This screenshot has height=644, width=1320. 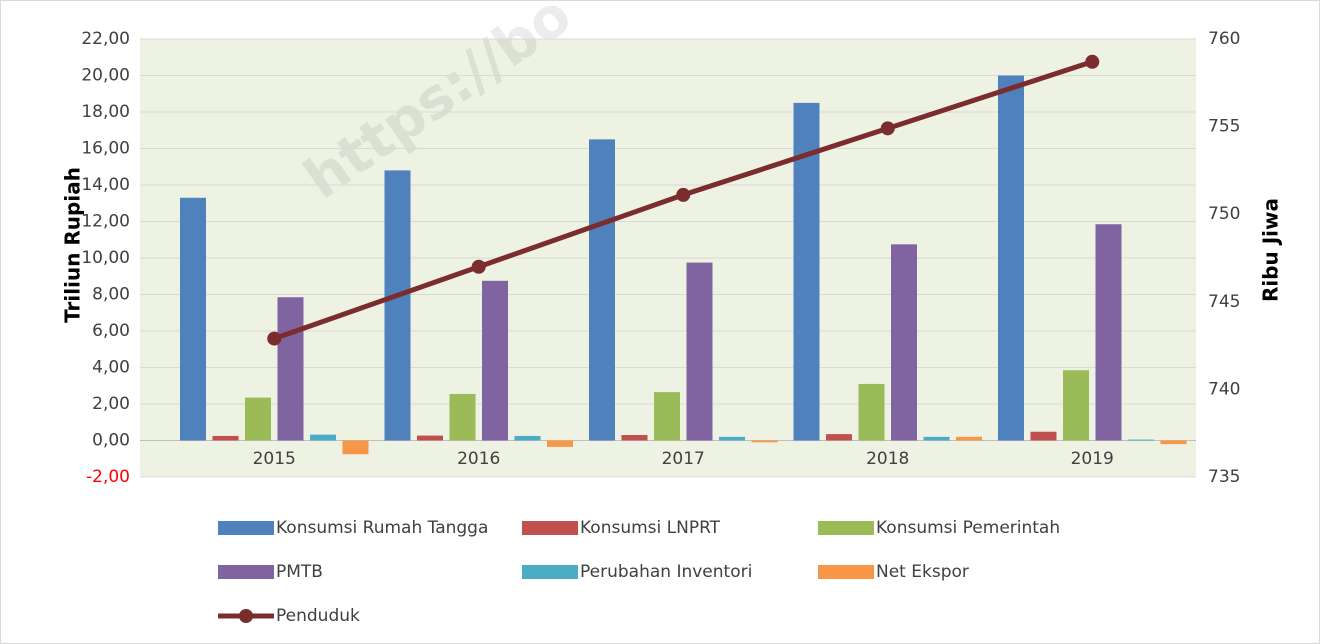 What do you see at coordinates (111, 295) in the screenshot?
I see `y-tick-label: 8,00` at bounding box center [111, 295].